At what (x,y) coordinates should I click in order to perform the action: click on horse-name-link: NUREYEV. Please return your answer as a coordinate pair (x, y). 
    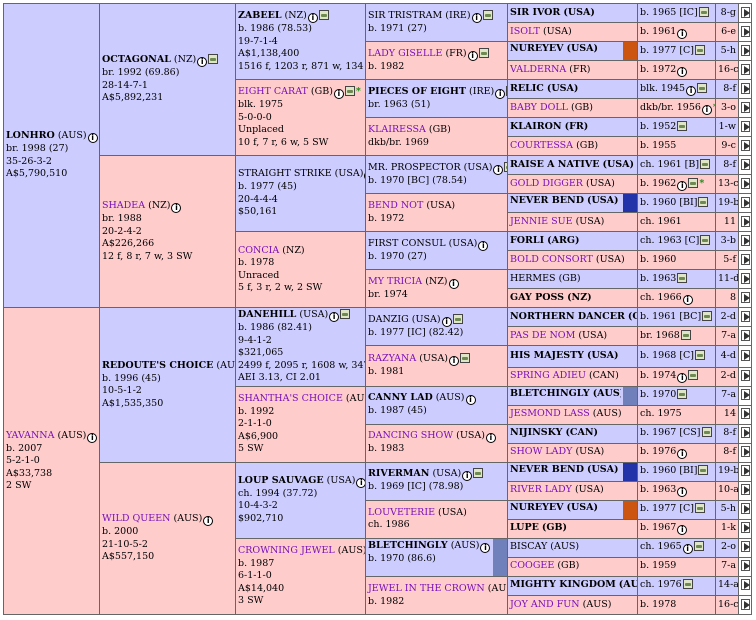
    Looking at the image, I should click on (537, 507).